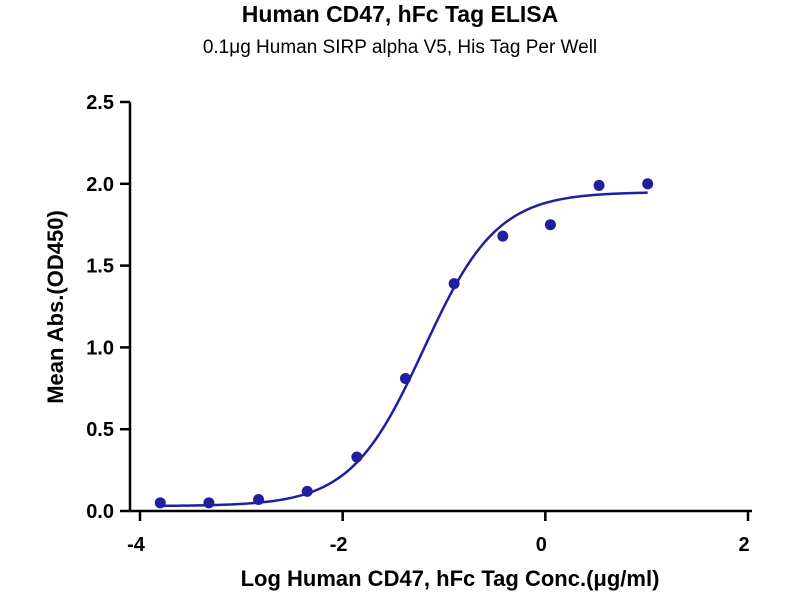 The image size is (800, 600). Describe the element at coordinates (400, 14) in the screenshot. I see `chart-title: Human CD47, hFc Tag ELISA` at that location.